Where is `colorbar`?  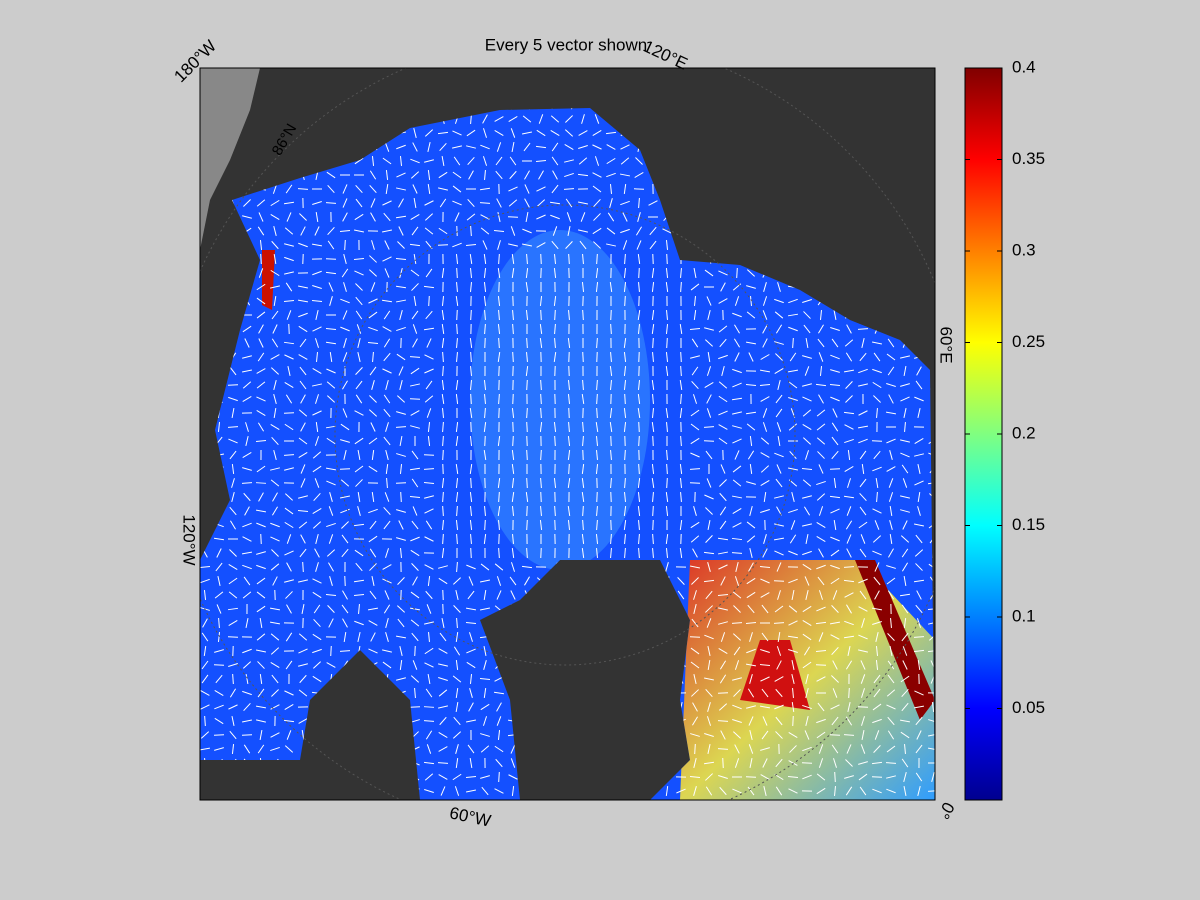
colorbar is located at coordinates (983, 434).